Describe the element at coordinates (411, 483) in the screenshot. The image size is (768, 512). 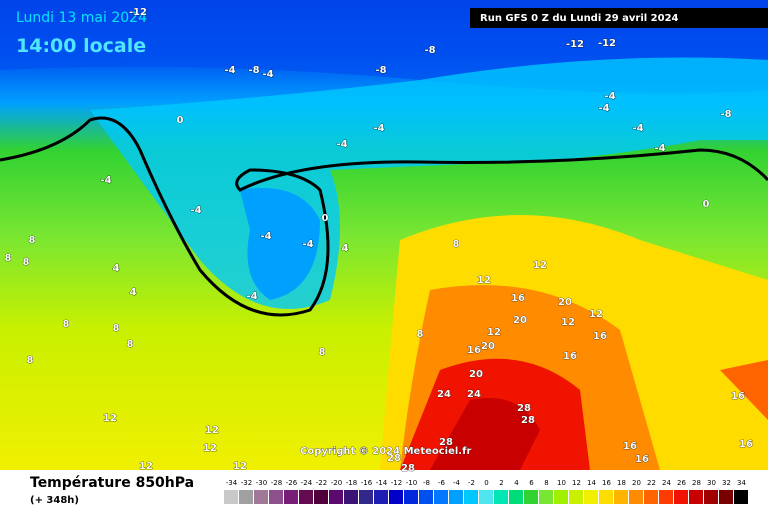
I see `legend-label: -10` at that location.